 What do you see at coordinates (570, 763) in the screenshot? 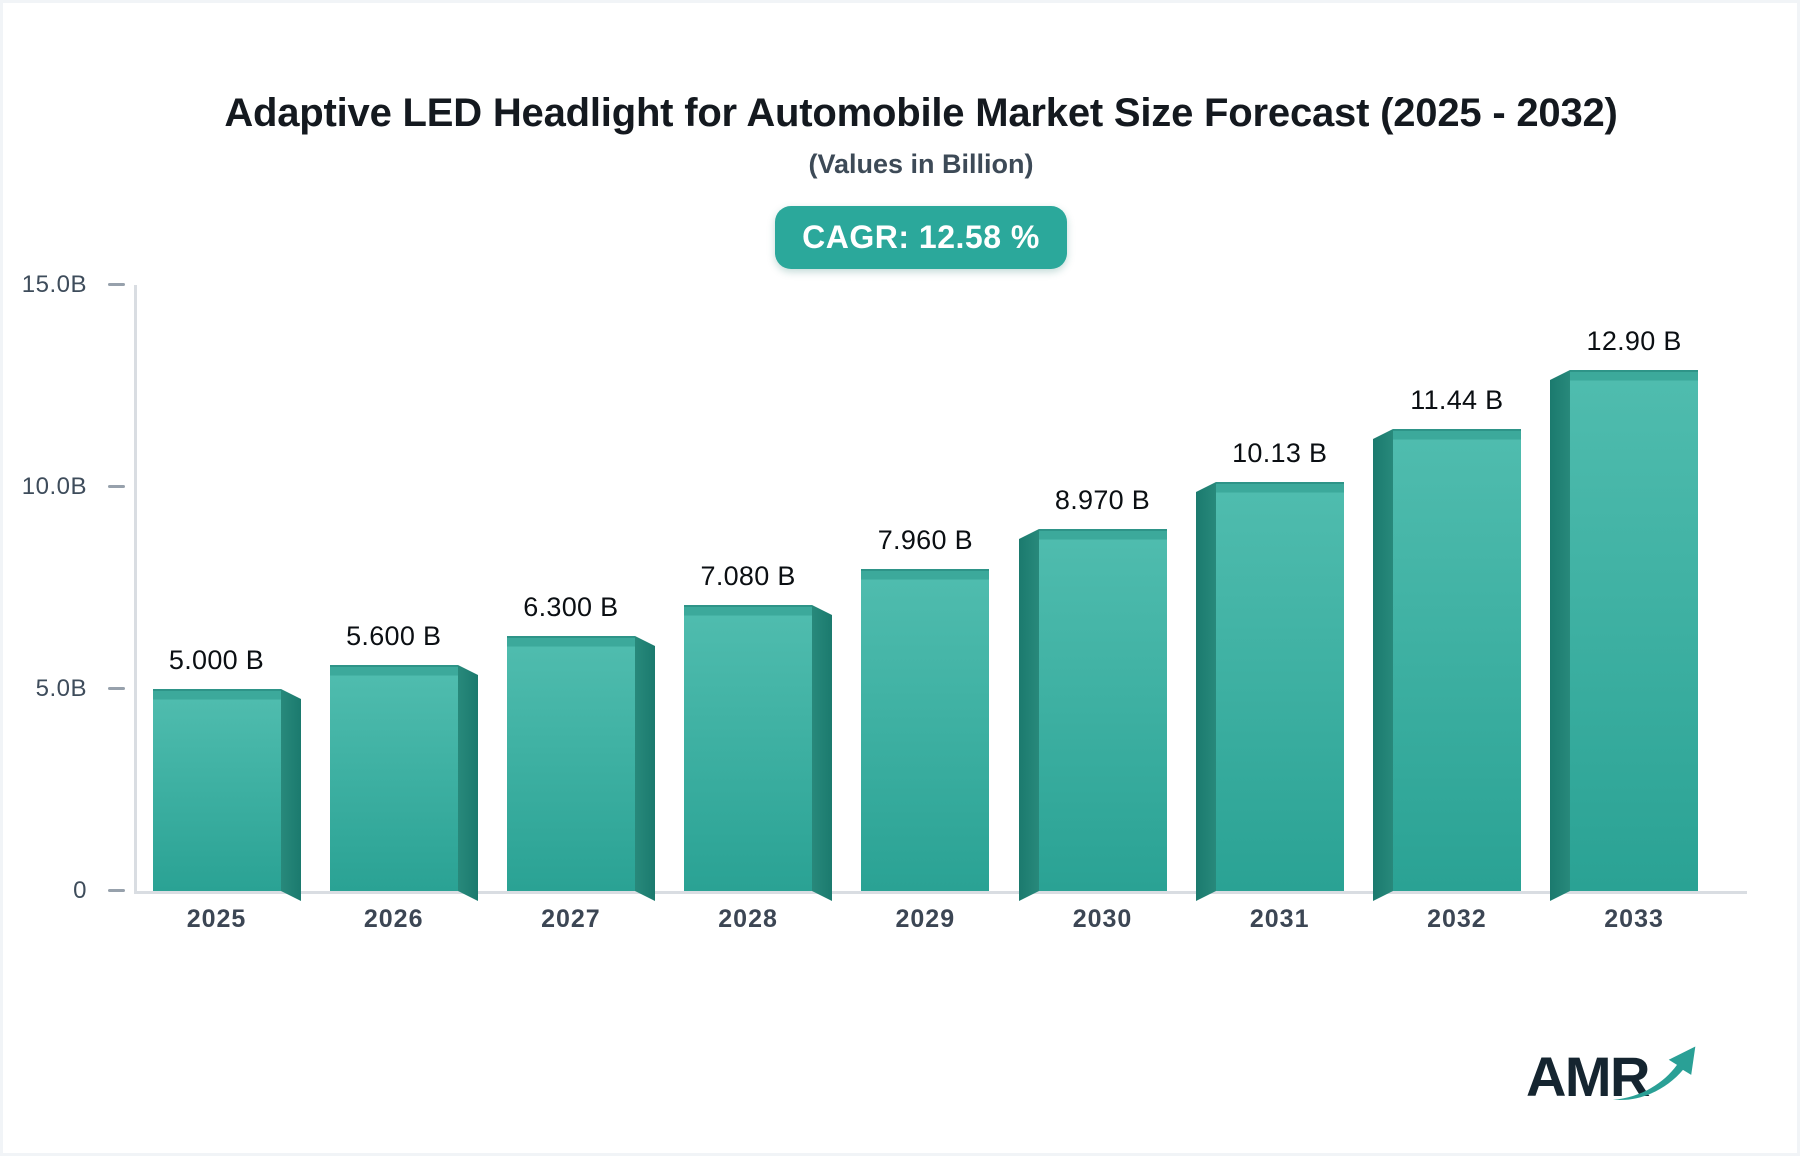
I see `bar-2027` at bounding box center [570, 763].